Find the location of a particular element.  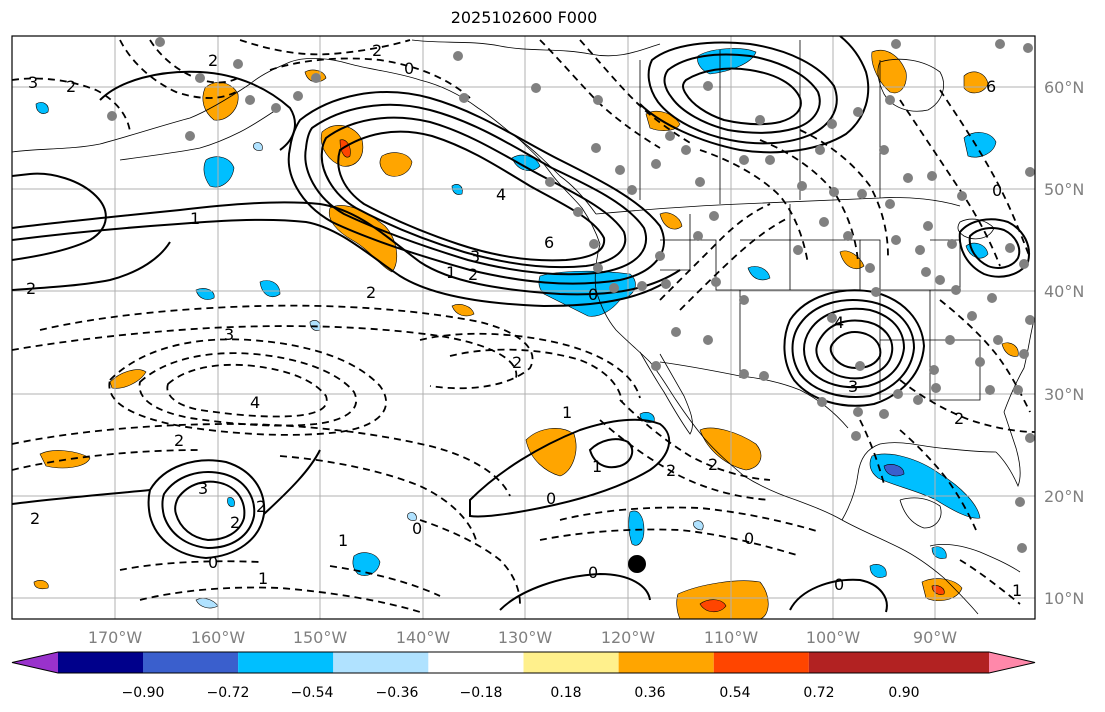

lon-tick: 160°W is located at coordinates (218, 637).